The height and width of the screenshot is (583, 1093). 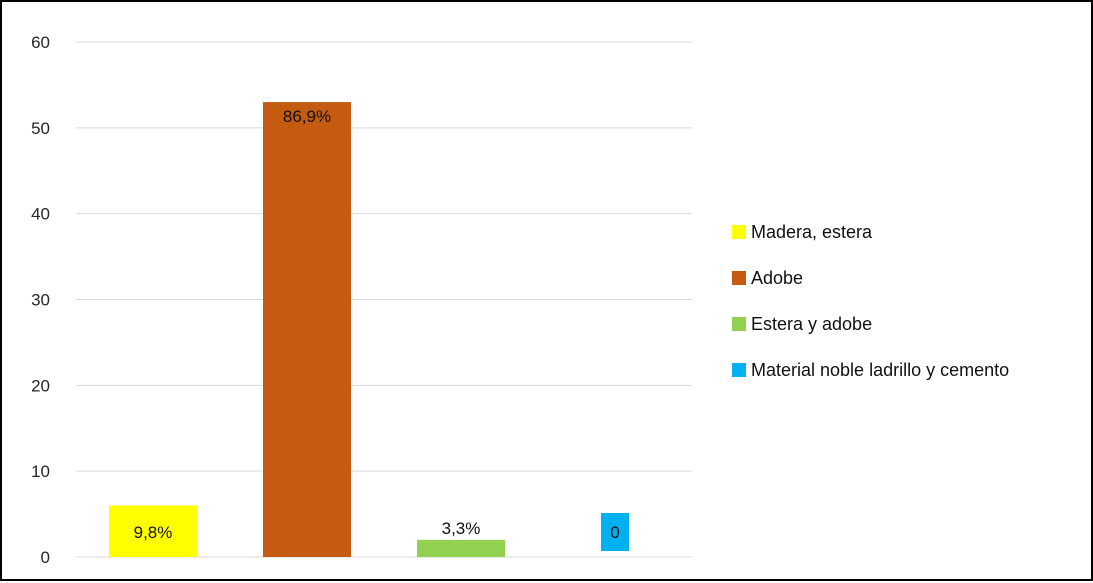 I want to click on data-label: 0, so click(x=614, y=532).